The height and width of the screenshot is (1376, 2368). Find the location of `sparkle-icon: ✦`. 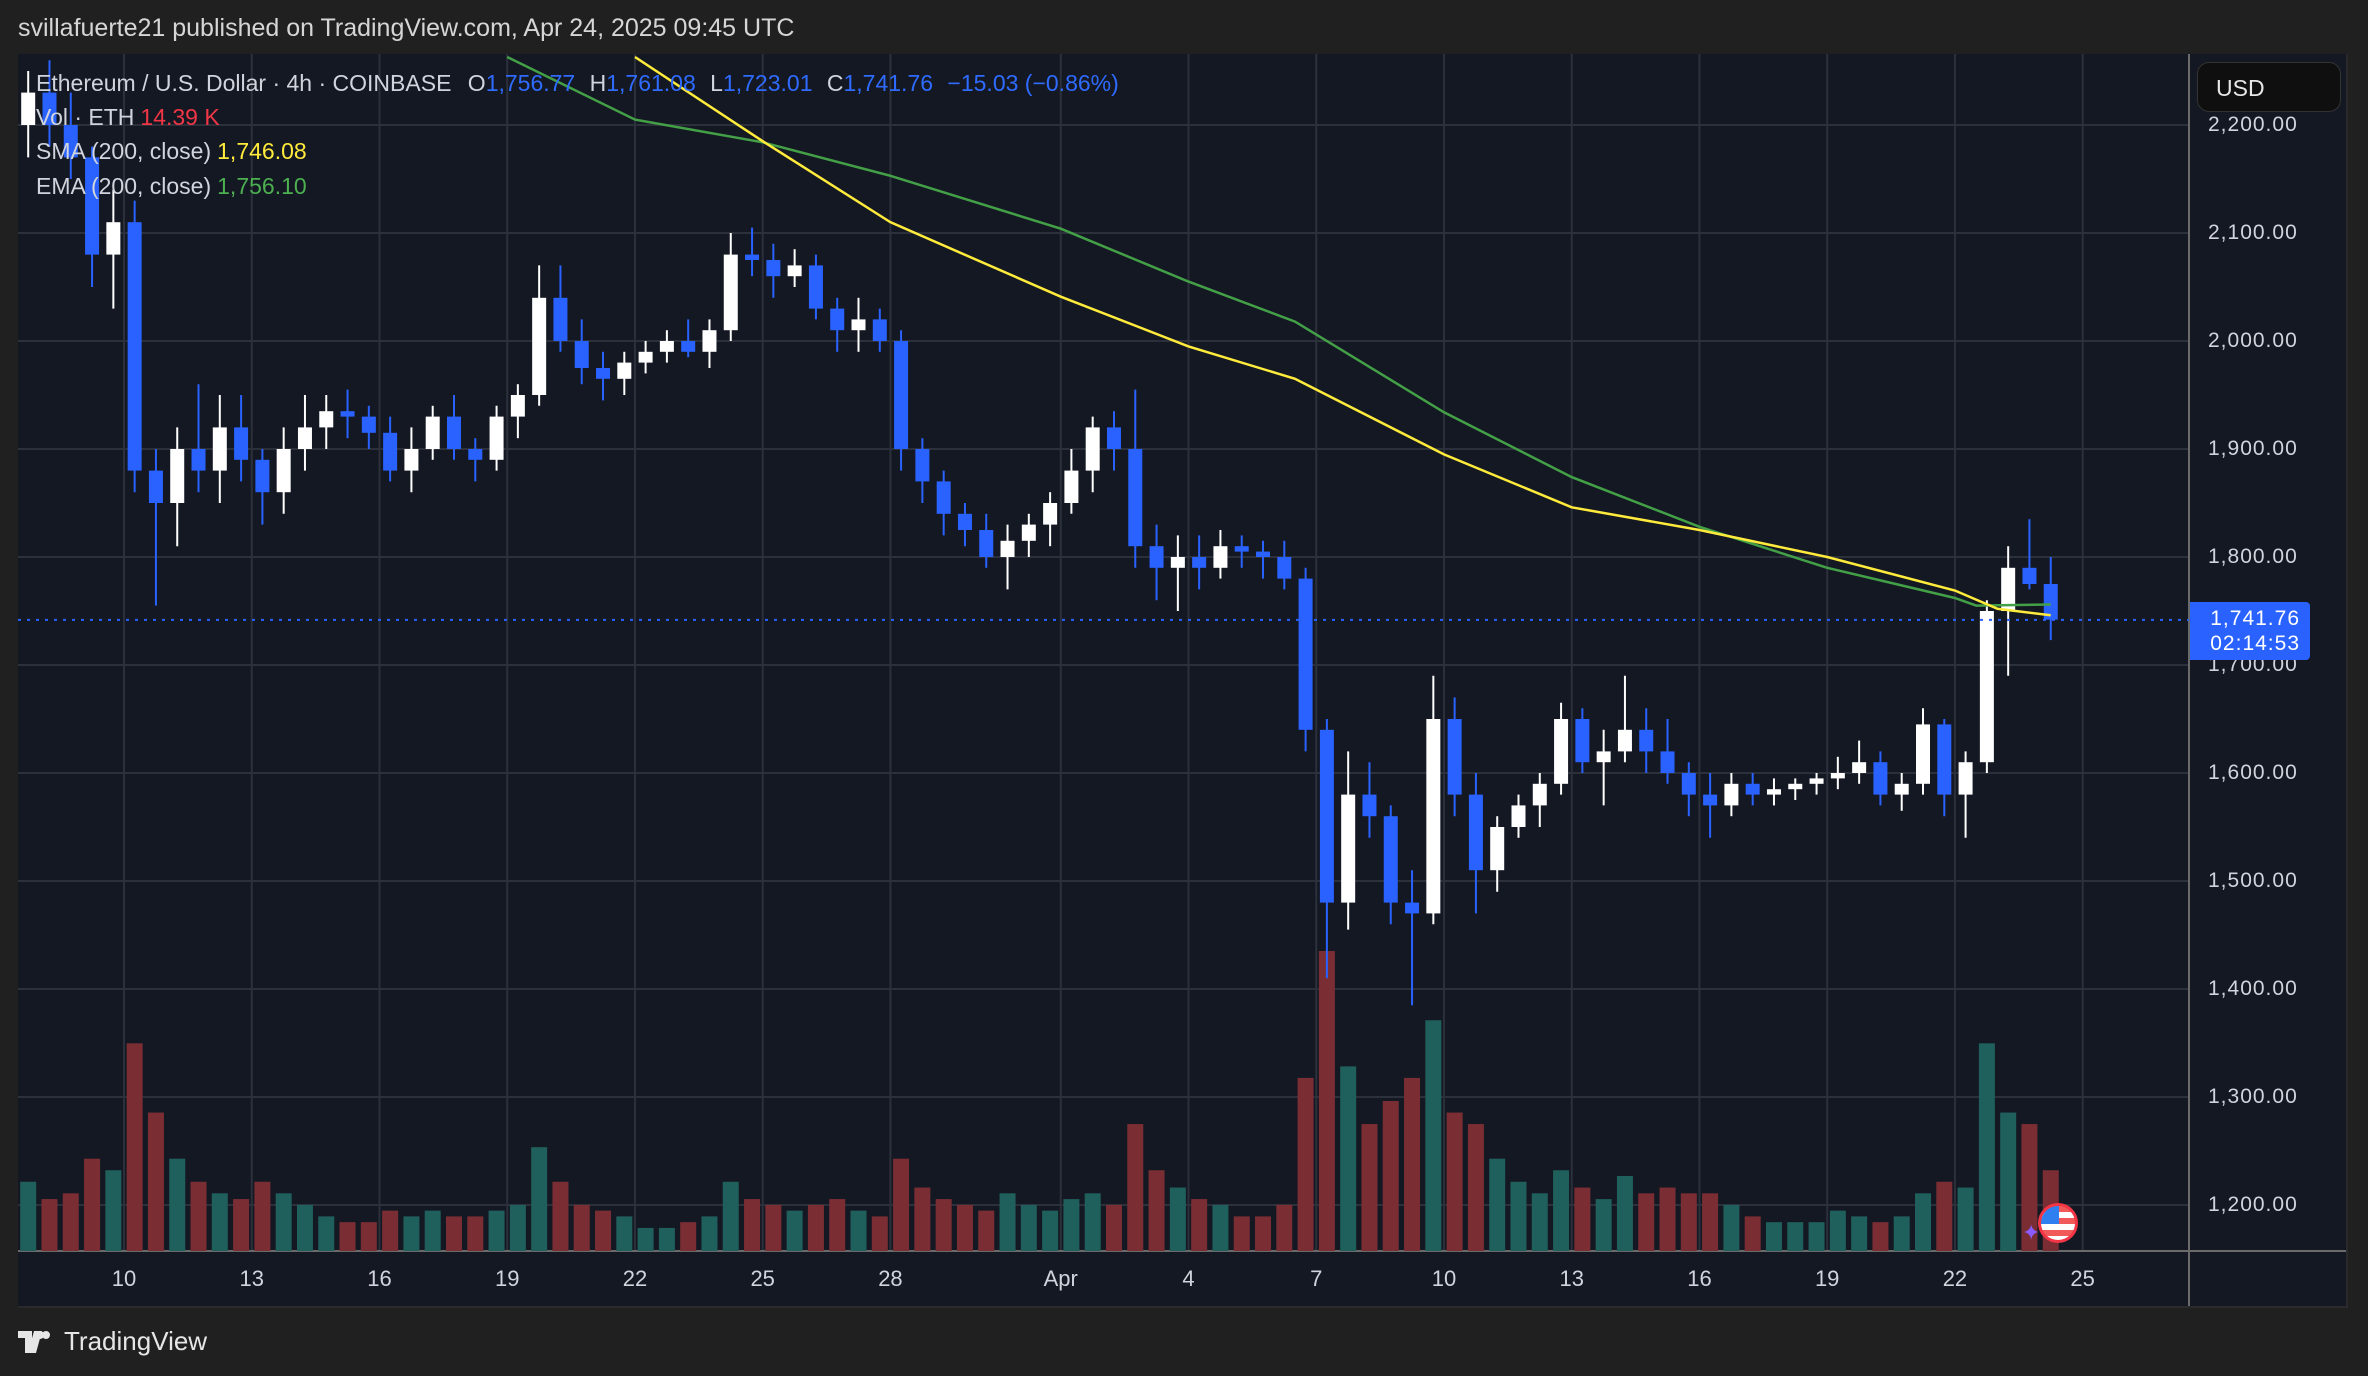

sparkle-icon: ✦ is located at coordinates (2031, 1232).